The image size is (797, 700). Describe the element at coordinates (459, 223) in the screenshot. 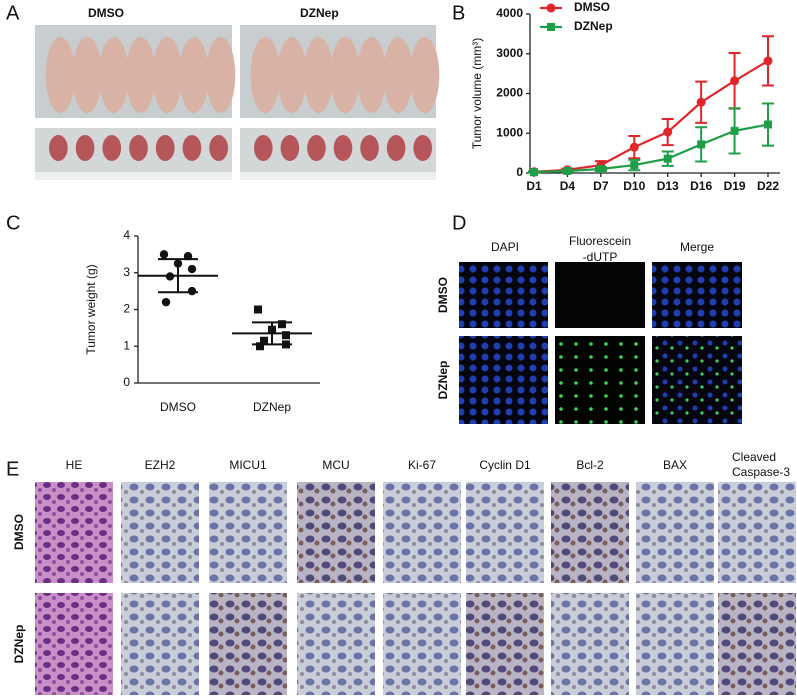

I see `panel-label: D` at that location.